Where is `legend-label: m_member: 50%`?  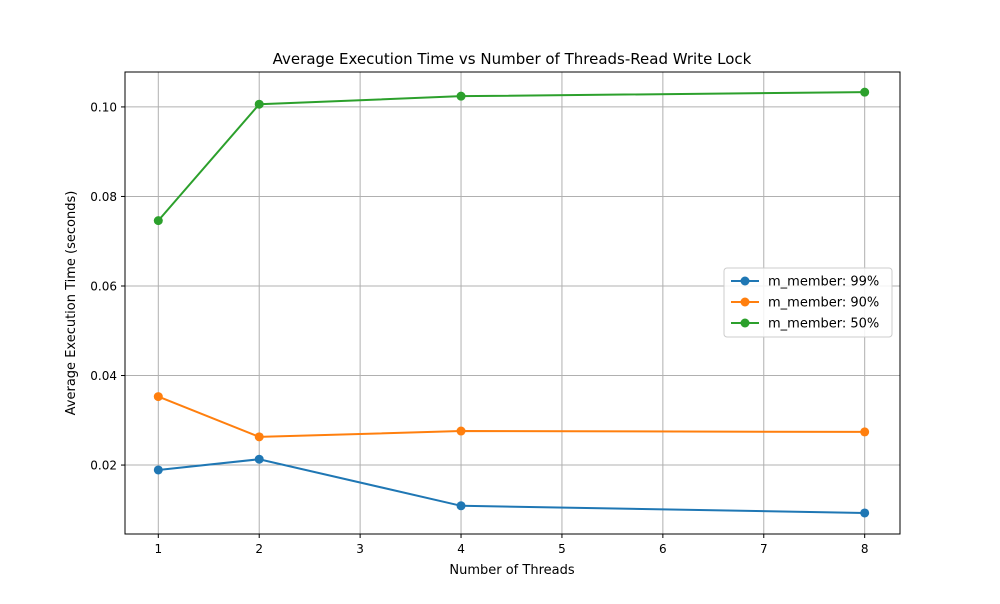 legend-label: m_member: 50% is located at coordinates (823, 324).